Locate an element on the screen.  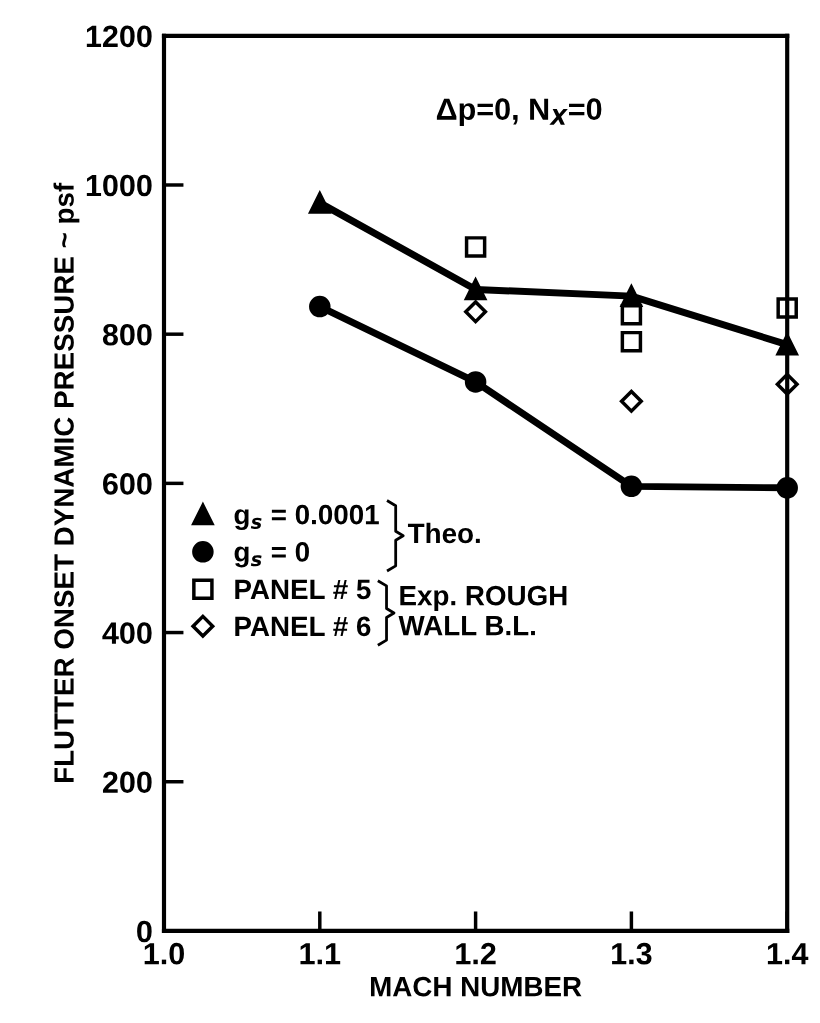
y-axis-title: FLUTTER ONSET DYNAMIC PRESSURE ~ psf is located at coordinates (66, 482).